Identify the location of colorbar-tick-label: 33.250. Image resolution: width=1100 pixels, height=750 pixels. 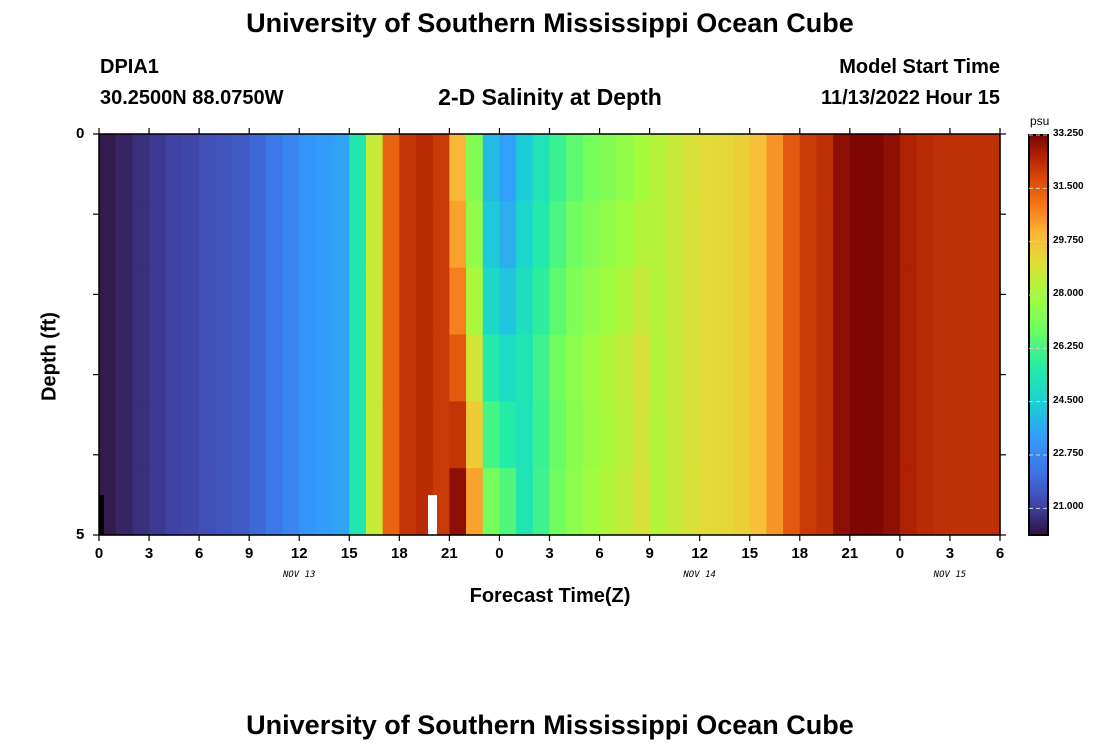
(1068, 133).